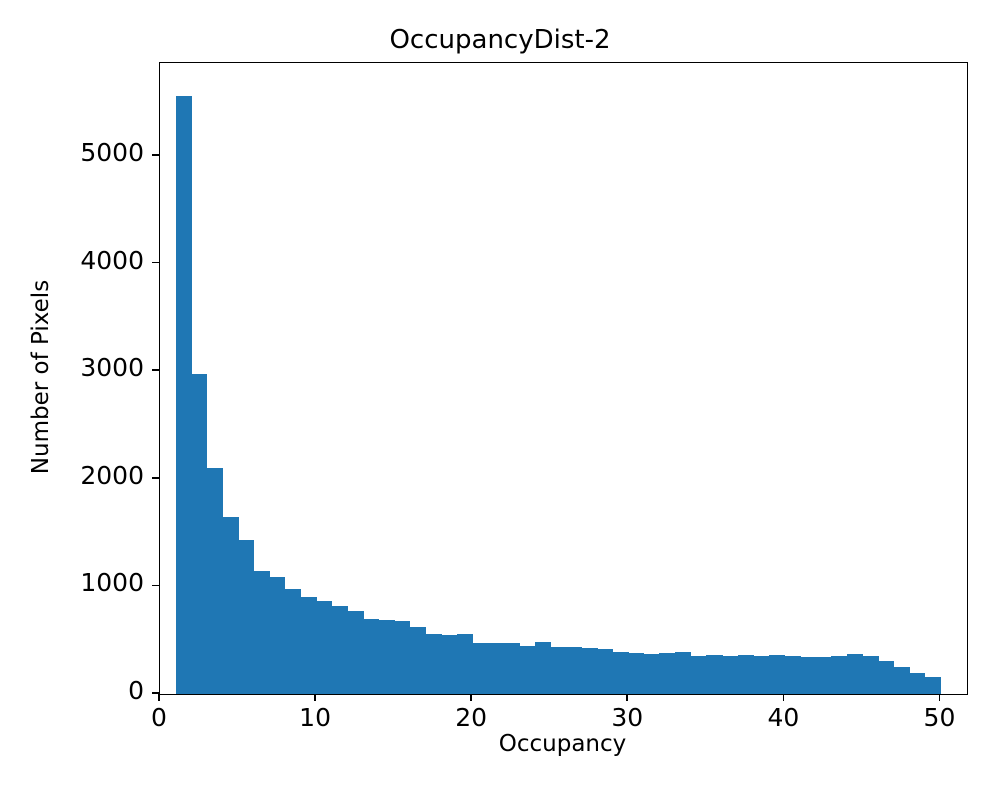 Image resolution: width=1000 pixels, height=800 pixels. I want to click on x-axis-tick-label: 40, so click(783, 717).